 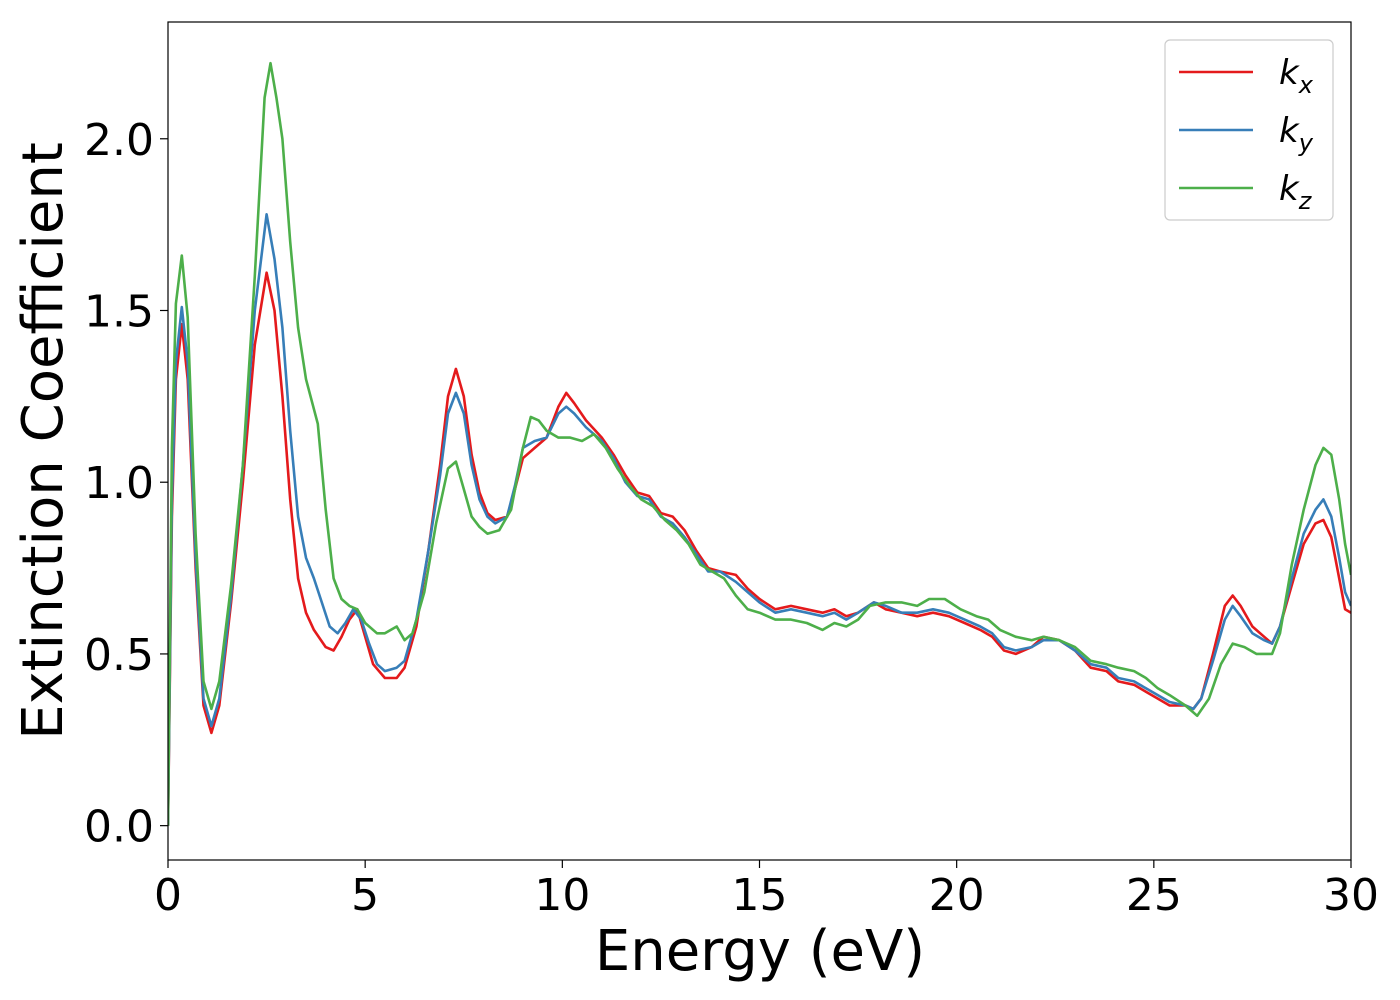 I want to click on y-tick-label: 2.0, so click(x=119, y=140).